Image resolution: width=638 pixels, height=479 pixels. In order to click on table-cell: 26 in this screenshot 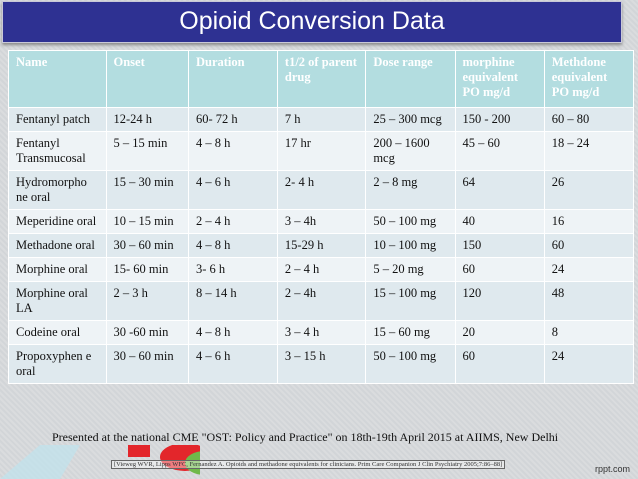, I will do `click(589, 190)`.